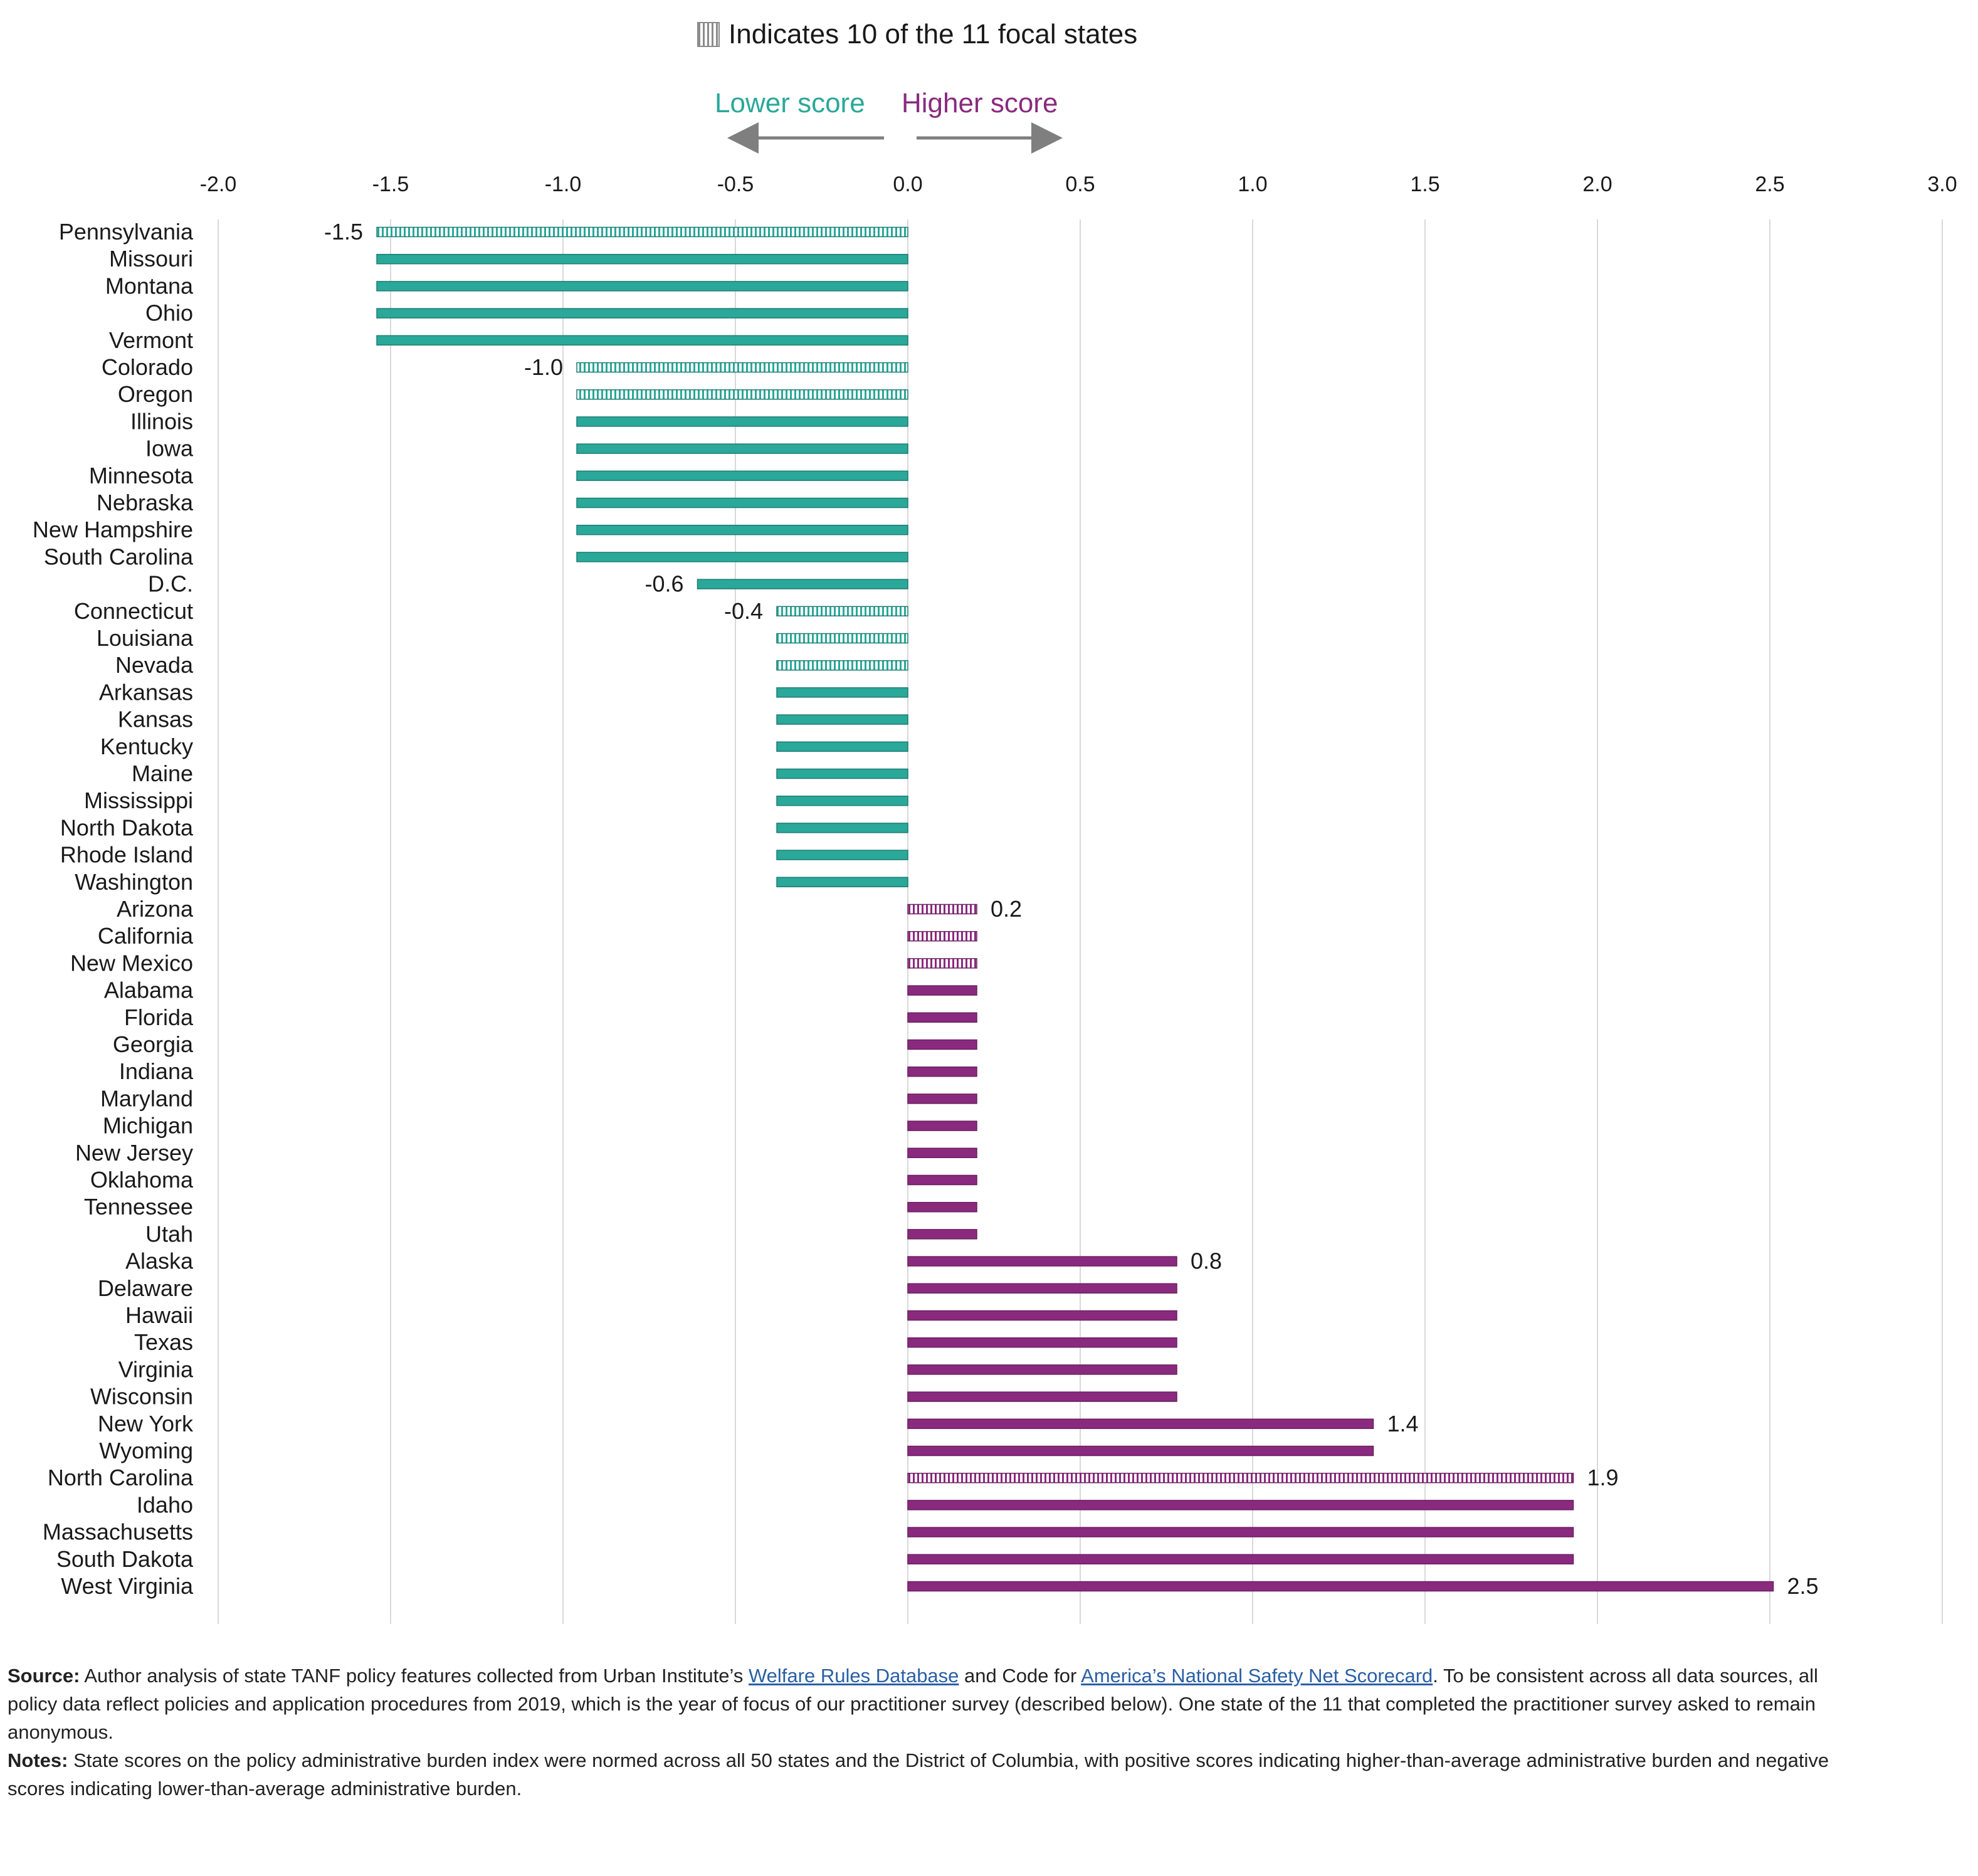  What do you see at coordinates (1006, 909) in the screenshot?
I see `data-label: 0.2` at bounding box center [1006, 909].